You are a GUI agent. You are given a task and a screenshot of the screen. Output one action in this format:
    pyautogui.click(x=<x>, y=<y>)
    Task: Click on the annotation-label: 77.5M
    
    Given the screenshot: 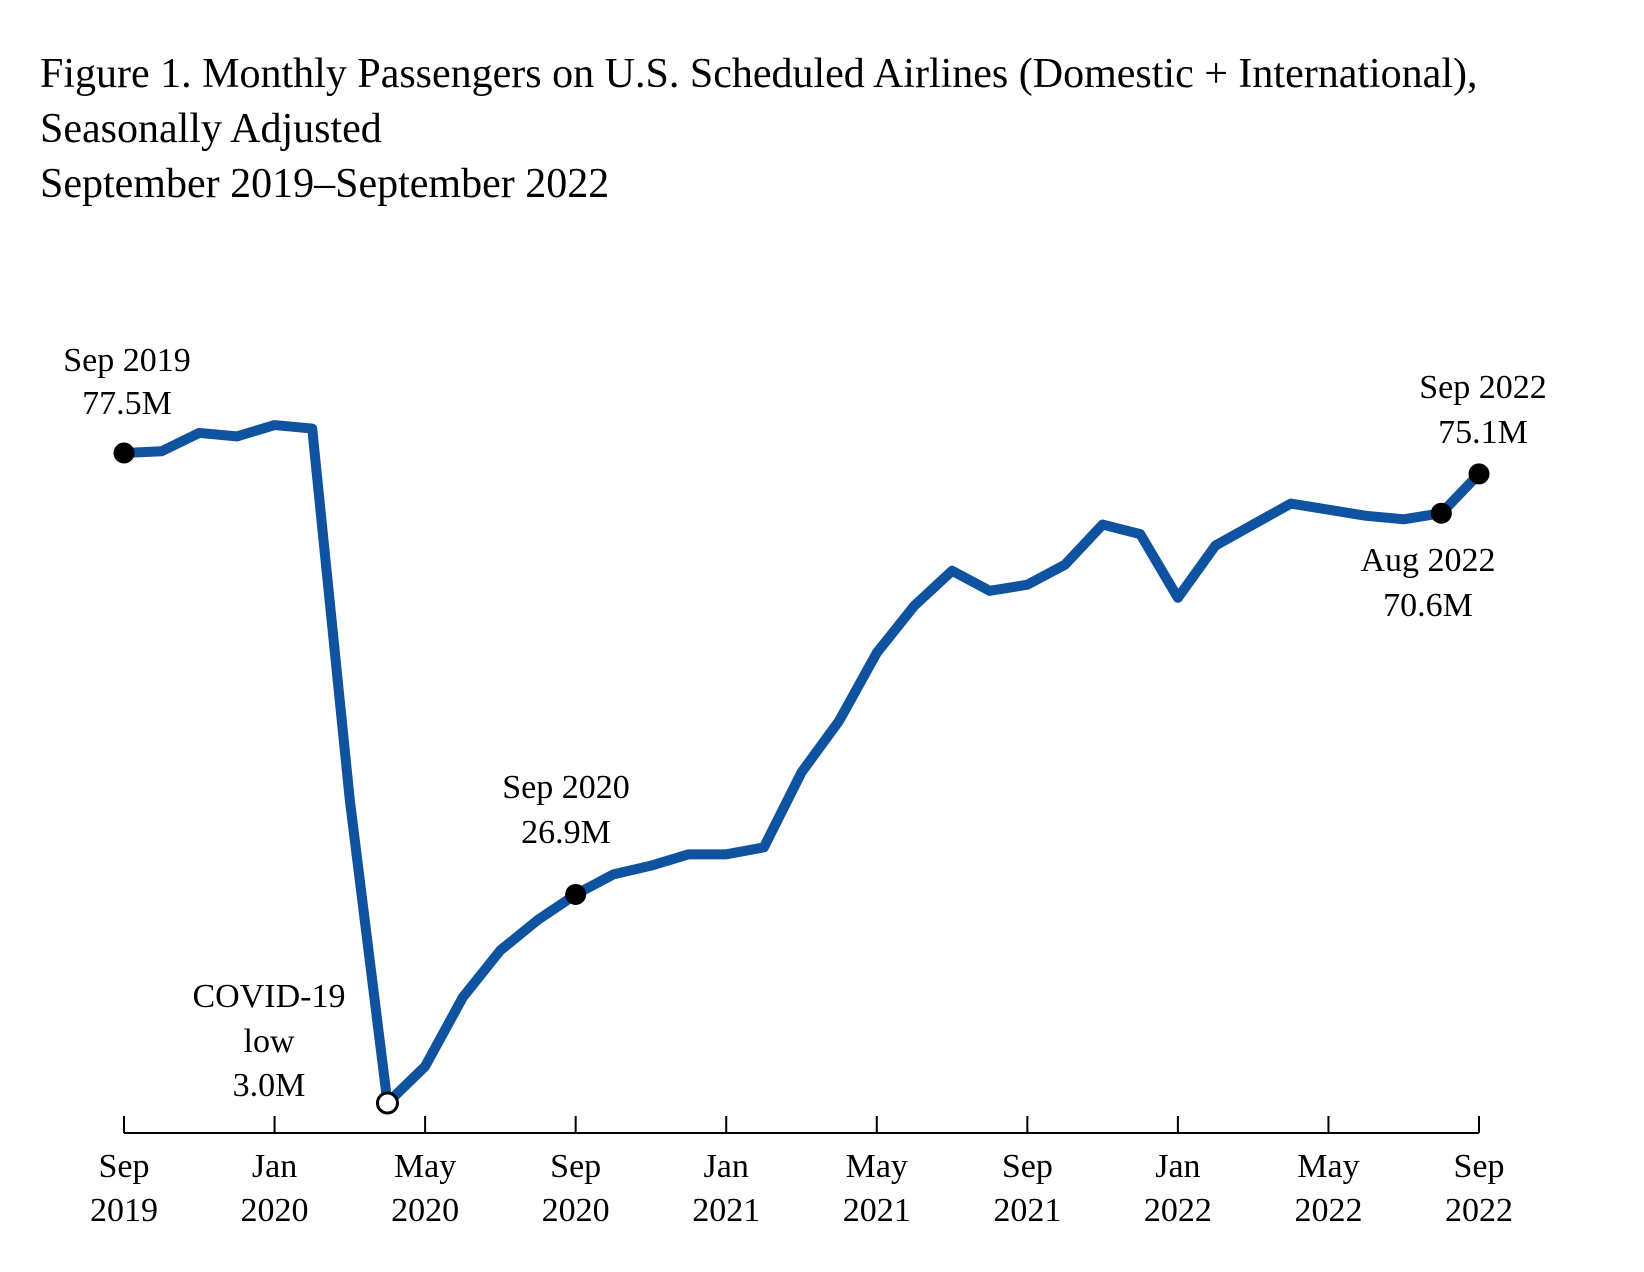 What is the action you would take?
    pyautogui.click(x=127, y=403)
    